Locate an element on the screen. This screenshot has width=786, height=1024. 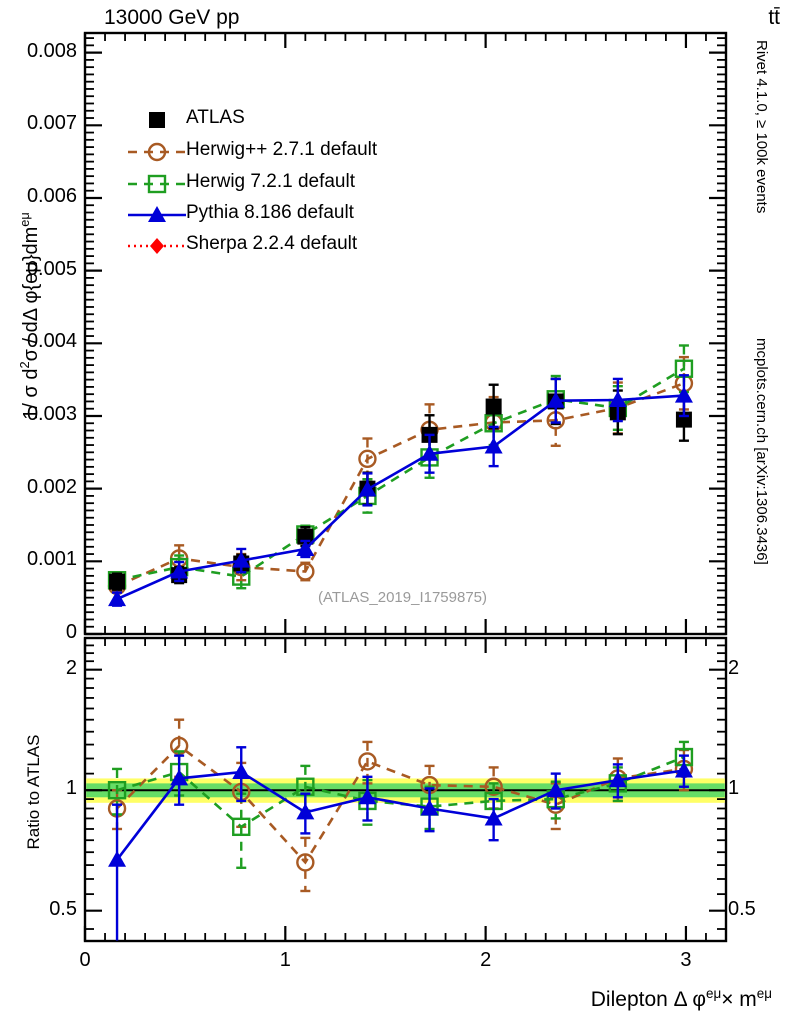
main-y-tick-label: 0 is located at coordinates (71, 632).